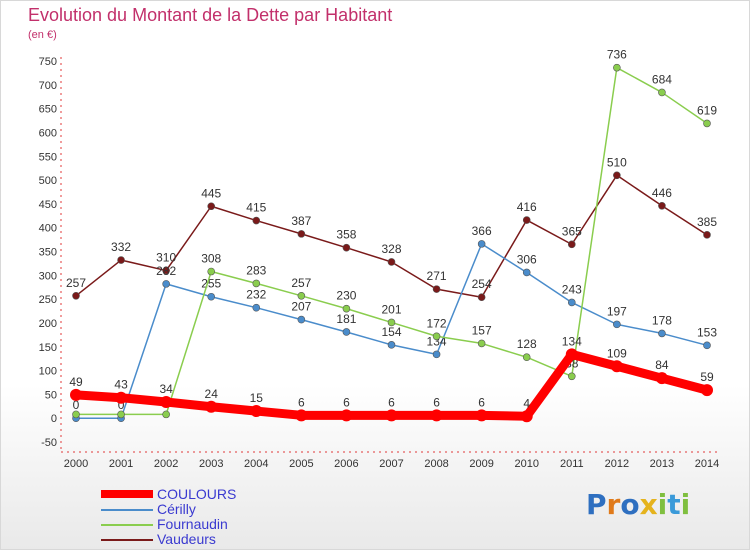 This screenshot has width=750, height=550. I want to click on logo-letter: x, so click(648, 504).